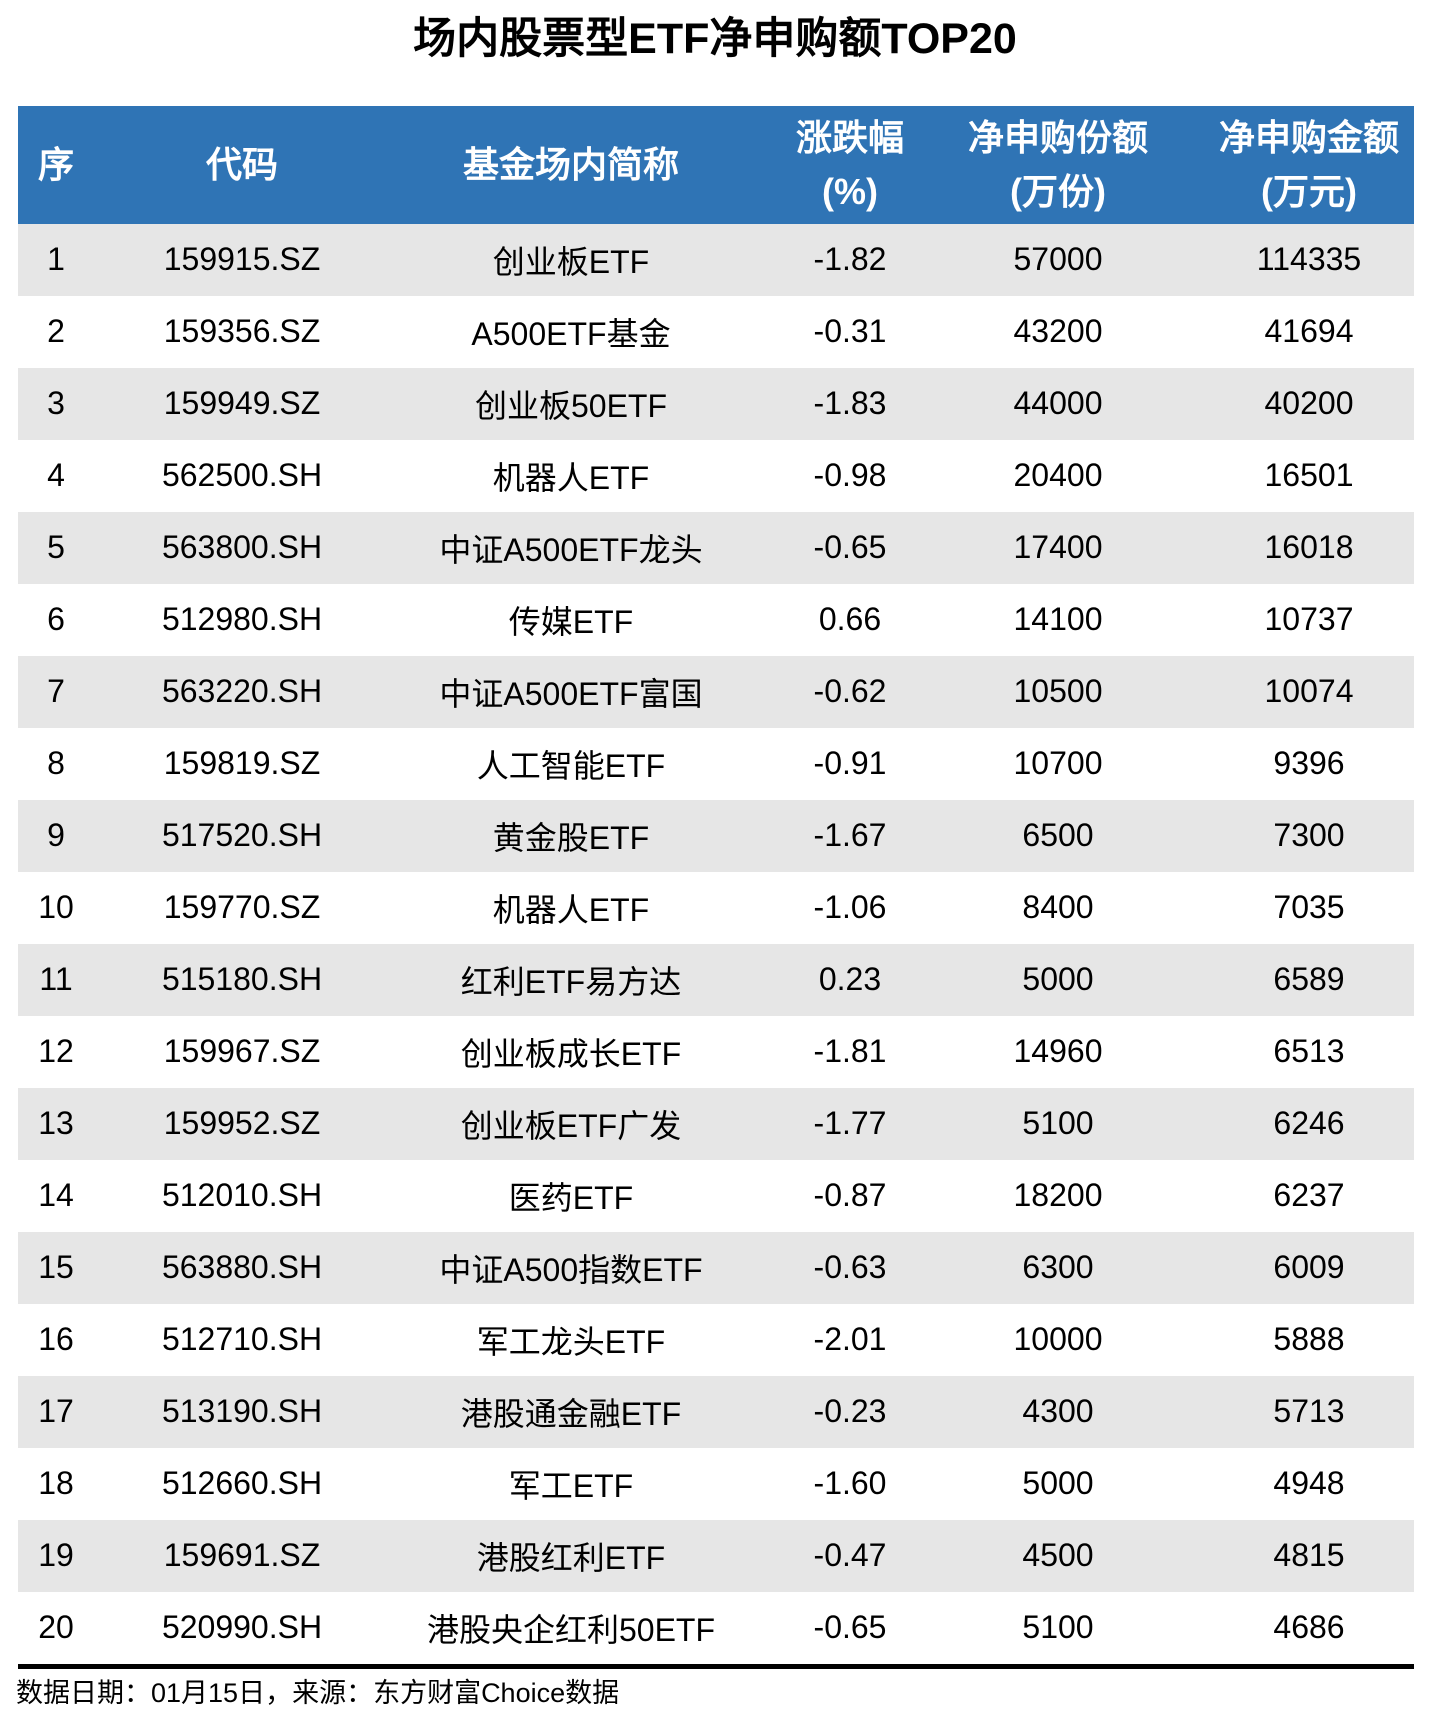 Image resolution: width=1430 pixels, height=1734 pixels. Describe the element at coordinates (242, 1123) in the screenshot. I see `cell-code: 159952.SZ` at that location.